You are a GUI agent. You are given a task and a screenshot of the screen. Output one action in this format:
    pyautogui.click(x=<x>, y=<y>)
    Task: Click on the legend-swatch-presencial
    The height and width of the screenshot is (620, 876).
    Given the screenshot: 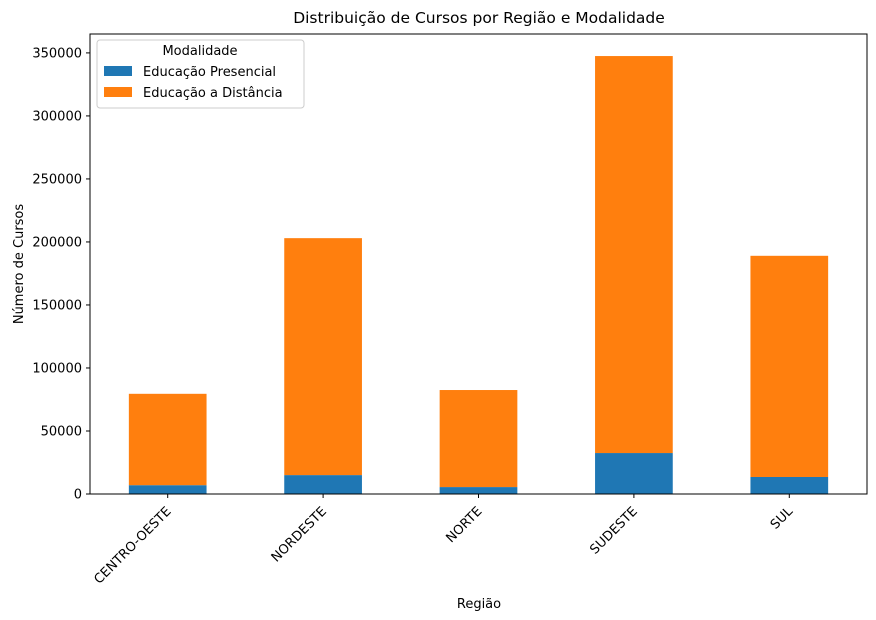 What is the action you would take?
    pyautogui.click(x=118, y=71)
    